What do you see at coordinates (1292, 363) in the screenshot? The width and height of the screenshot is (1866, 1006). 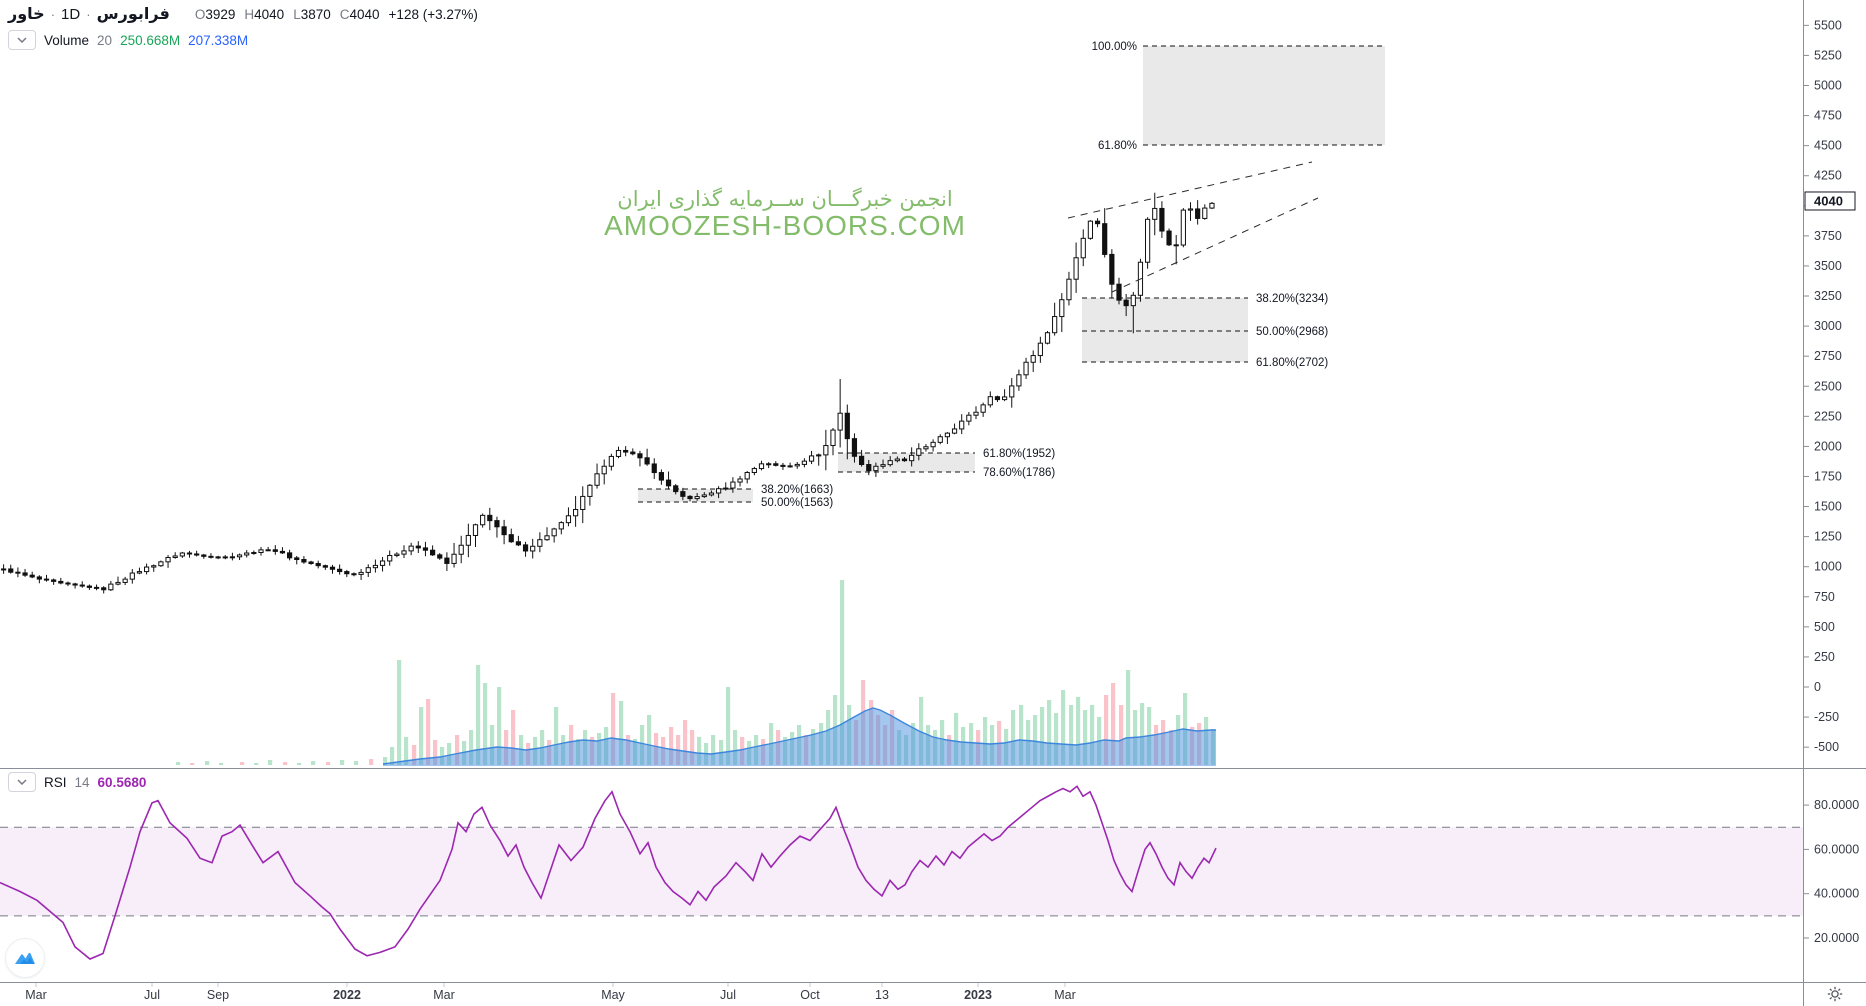 I see `svg-text: 61.80%(2702)` at bounding box center [1292, 363].